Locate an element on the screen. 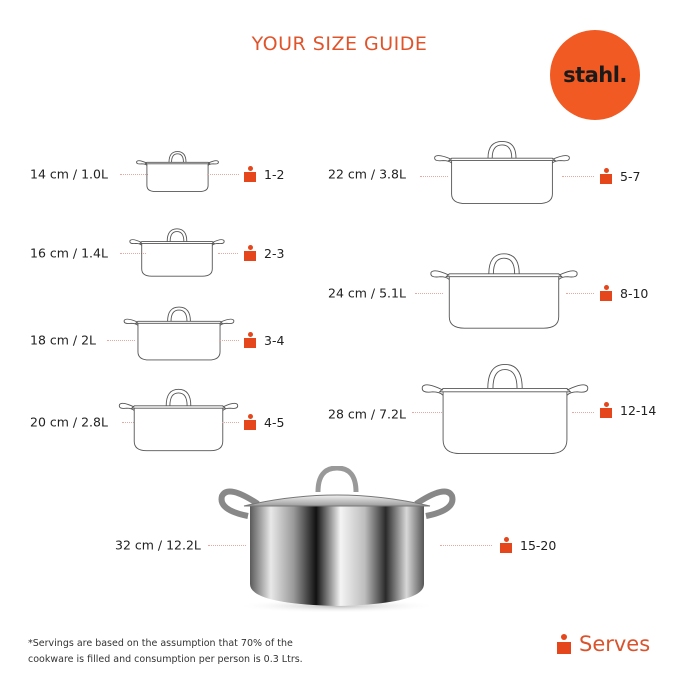 The height and width of the screenshot is (679, 679). serves-indicator: 12-14 is located at coordinates (628, 410).